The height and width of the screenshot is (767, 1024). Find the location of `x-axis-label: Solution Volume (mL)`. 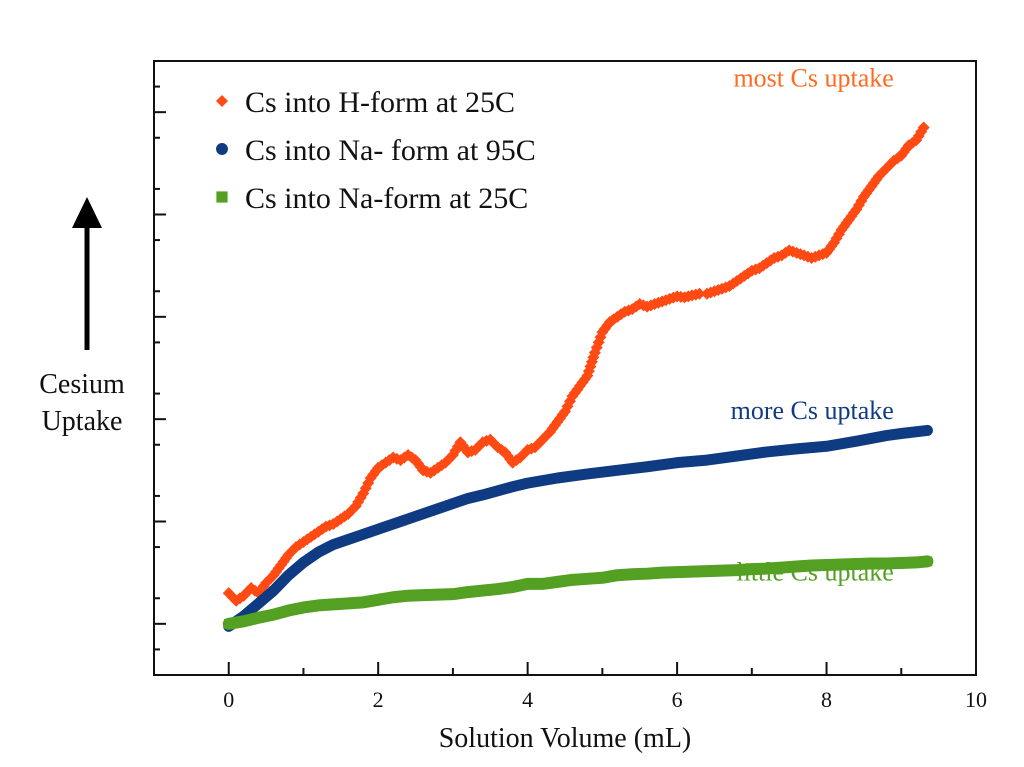

x-axis-label: Solution Volume (mL) is located at coordinates (565, 738).